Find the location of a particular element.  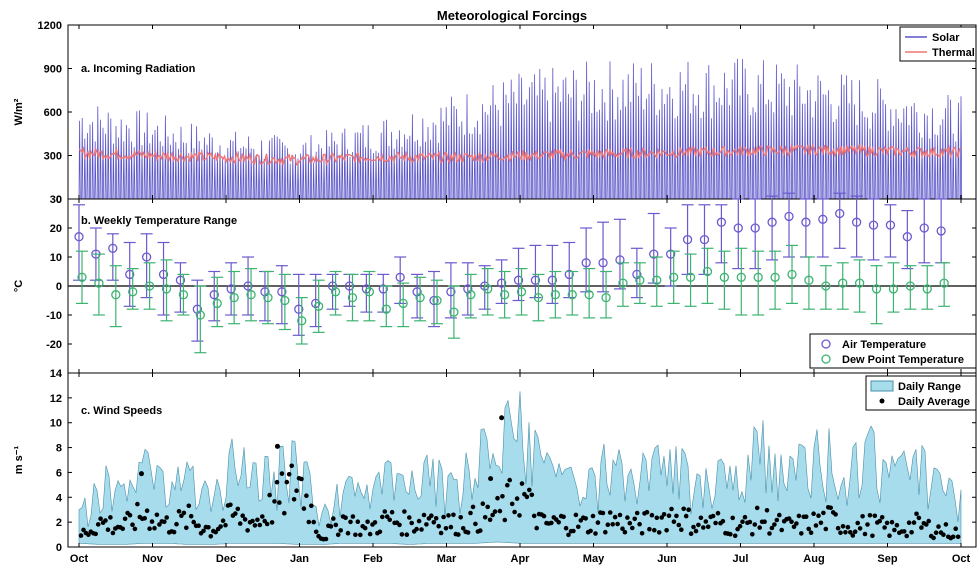

month-label: Oct is located at coordinates (79, 559).